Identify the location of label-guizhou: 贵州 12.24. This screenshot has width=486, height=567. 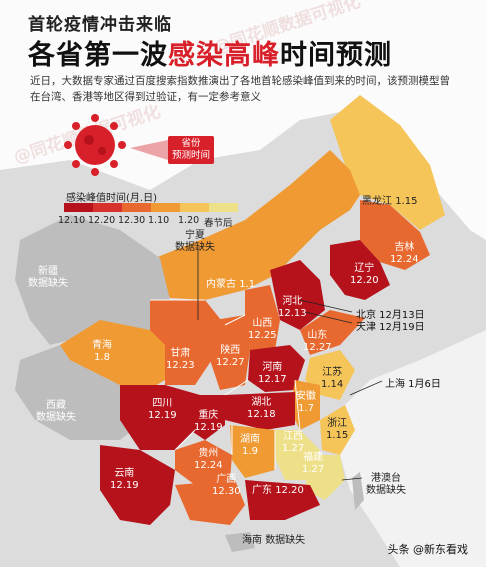
(208, 459).